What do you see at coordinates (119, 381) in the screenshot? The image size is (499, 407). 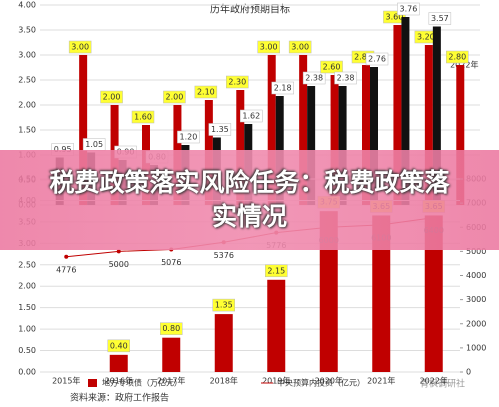 I see `x-tick-label: 2016年` at bounding box center [119, 381].